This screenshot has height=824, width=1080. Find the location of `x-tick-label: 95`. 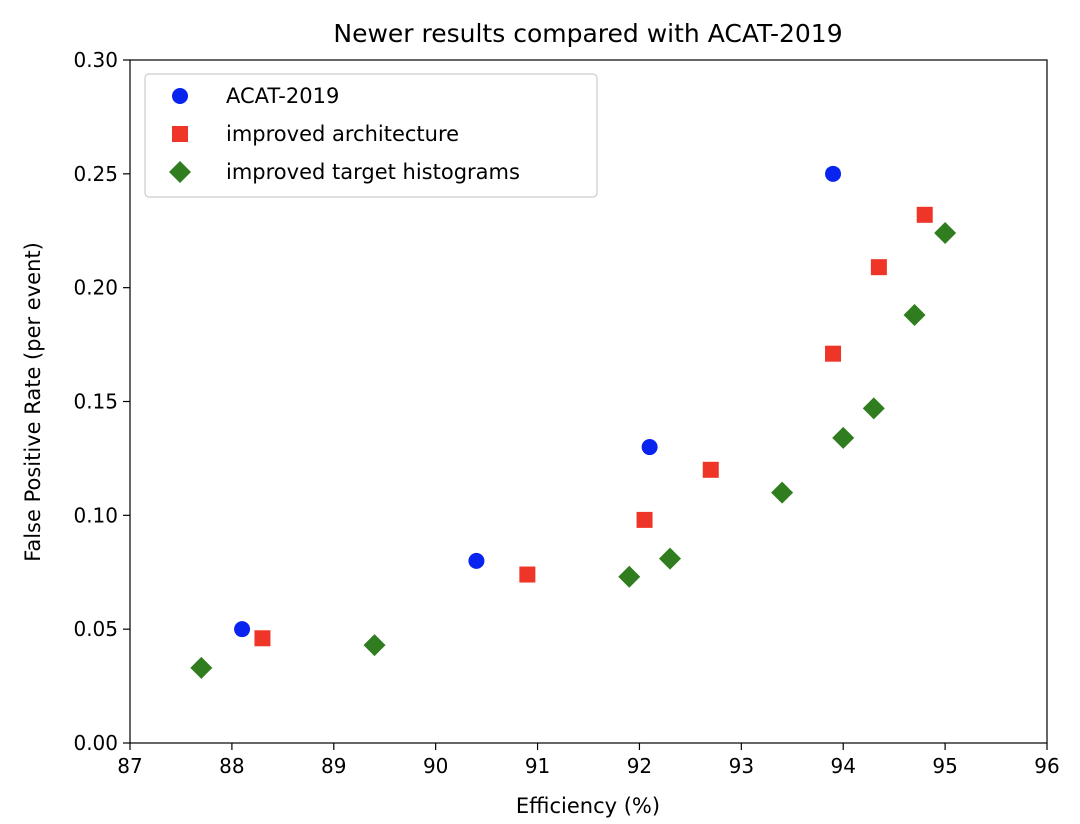

x-tick-label: 95 is located at coordinates (944, 766).